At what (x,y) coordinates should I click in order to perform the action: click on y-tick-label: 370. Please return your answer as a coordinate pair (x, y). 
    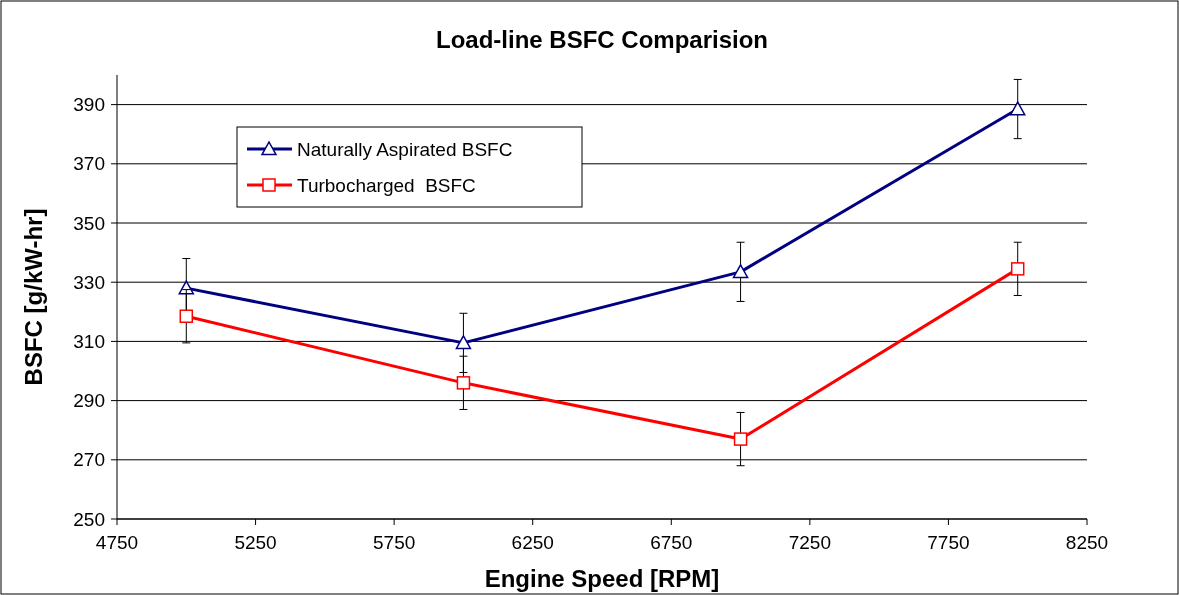
    Looking at the image, I should click on (89, 164).